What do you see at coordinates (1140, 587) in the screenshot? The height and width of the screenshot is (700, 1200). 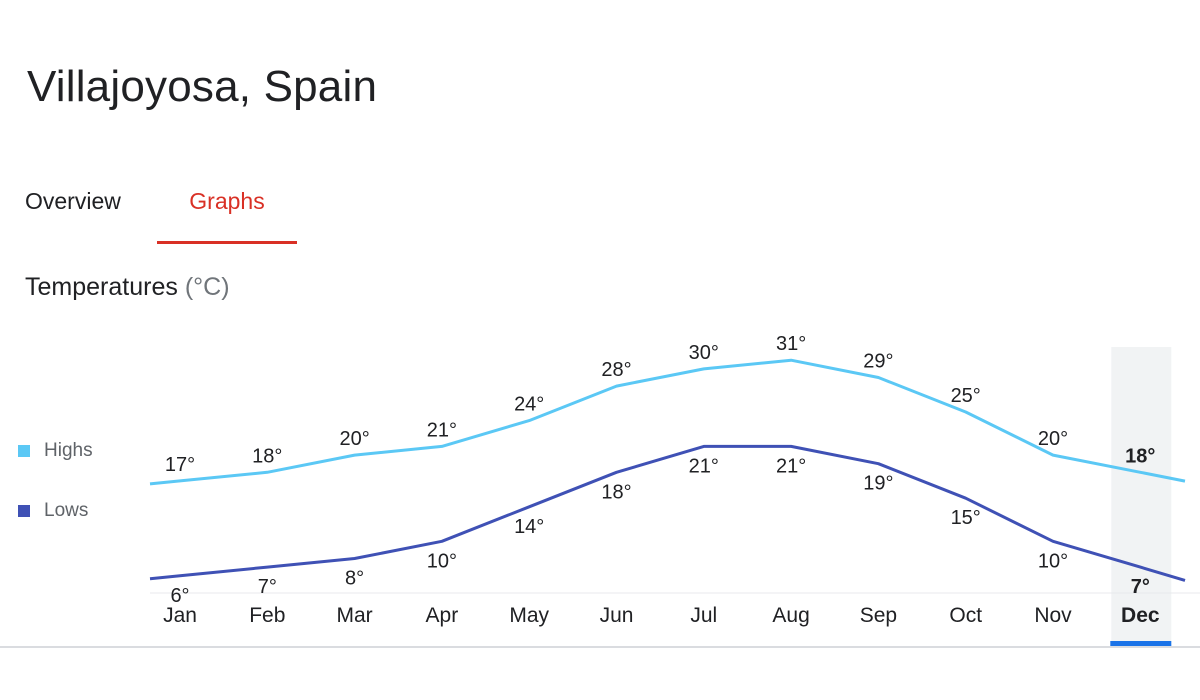 I see `data-label-lows-dec: 7°` at bounding box center [1140, 587].